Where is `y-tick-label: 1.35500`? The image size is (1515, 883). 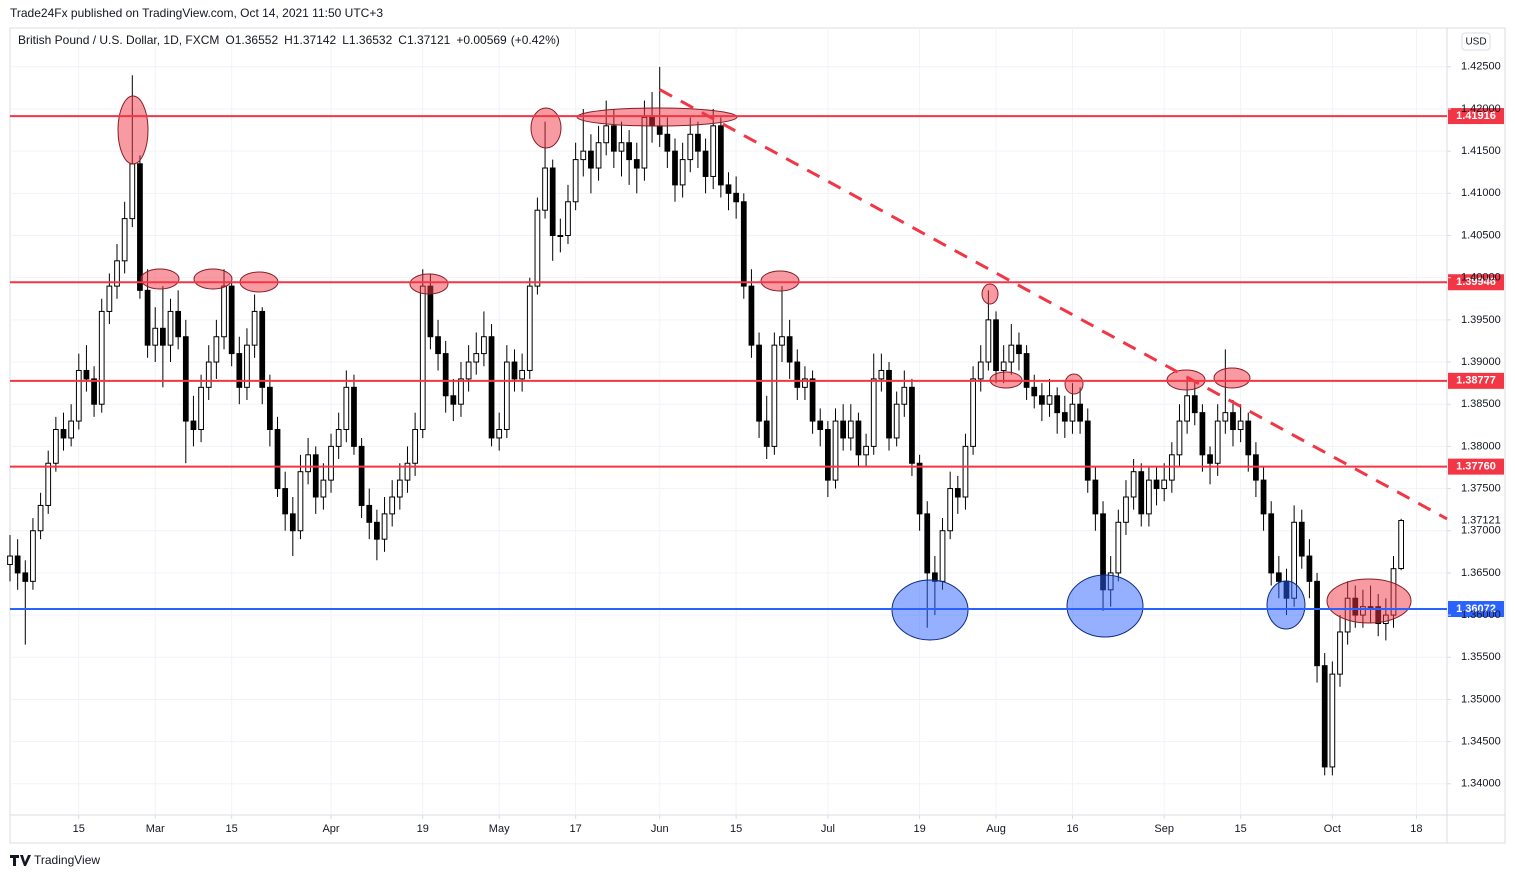
y-tick-label: 1.35500 is located at coordinates (1481, 657).